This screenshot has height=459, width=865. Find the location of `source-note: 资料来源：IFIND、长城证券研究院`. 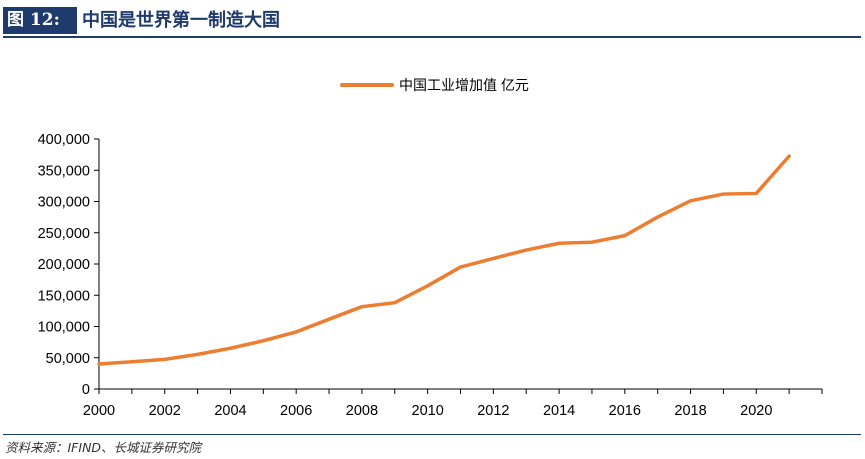

source-note: 资料来源：IFIND、长城证券研究院 is located at coordinates (103, 447).